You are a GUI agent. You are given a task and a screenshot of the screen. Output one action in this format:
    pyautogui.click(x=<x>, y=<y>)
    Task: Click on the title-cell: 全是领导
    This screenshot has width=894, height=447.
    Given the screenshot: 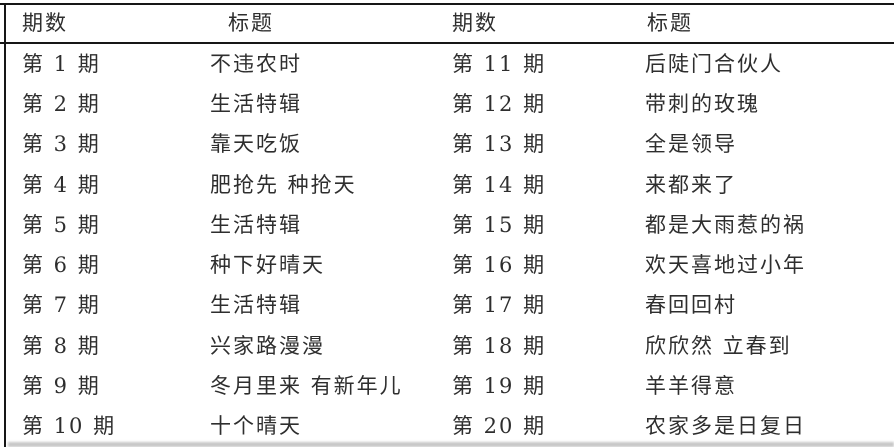 What is the action you would take?
    pyautogui.click(x=691, y=144)
    